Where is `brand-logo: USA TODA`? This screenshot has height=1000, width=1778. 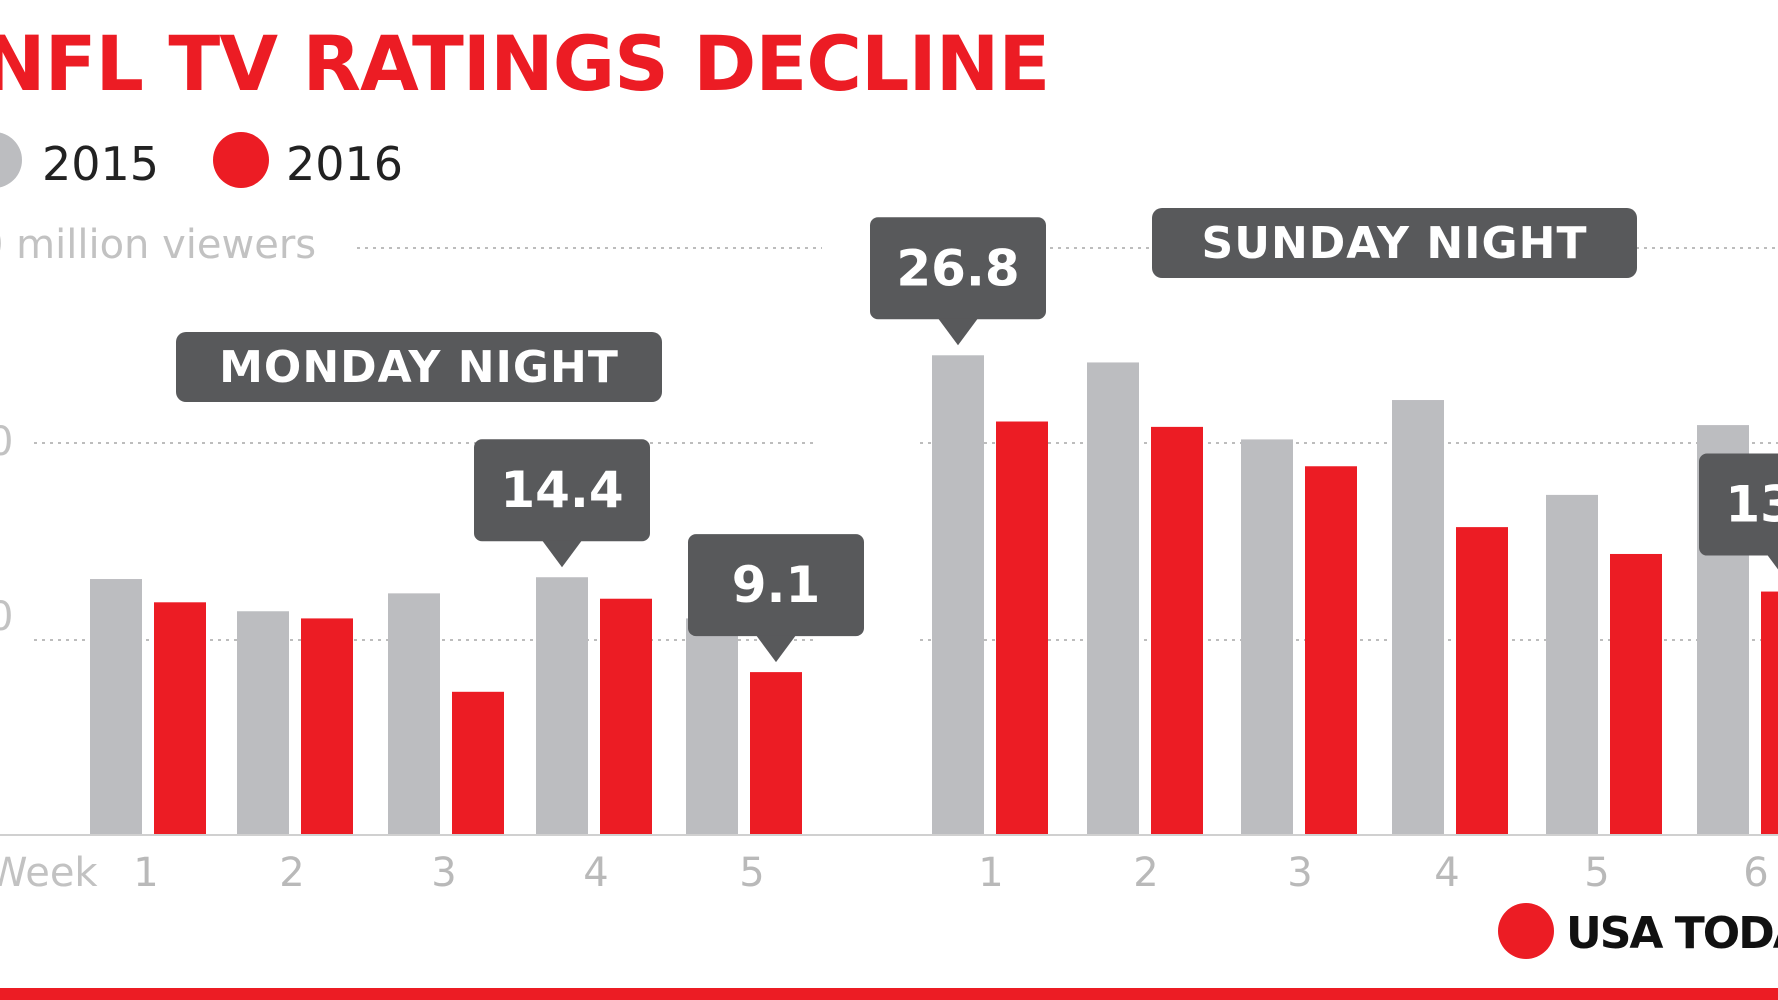 brand-logo: USA TODA is located at coordinates (1638, 931).